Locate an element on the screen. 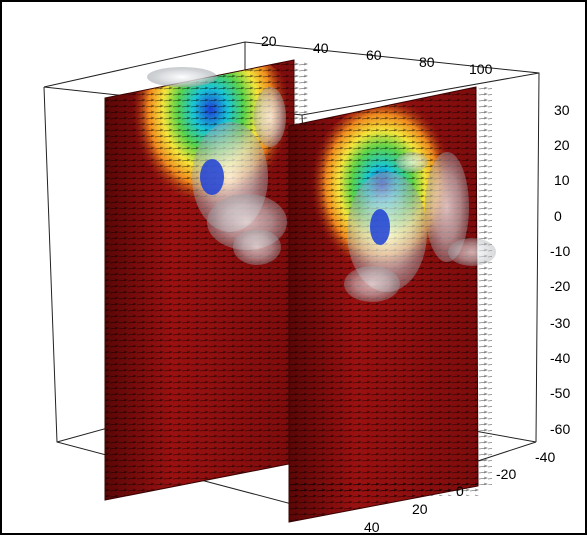 The height and width of the screenshot is (537, 587). top-tick: 60 is located at coordinates (374, 55).